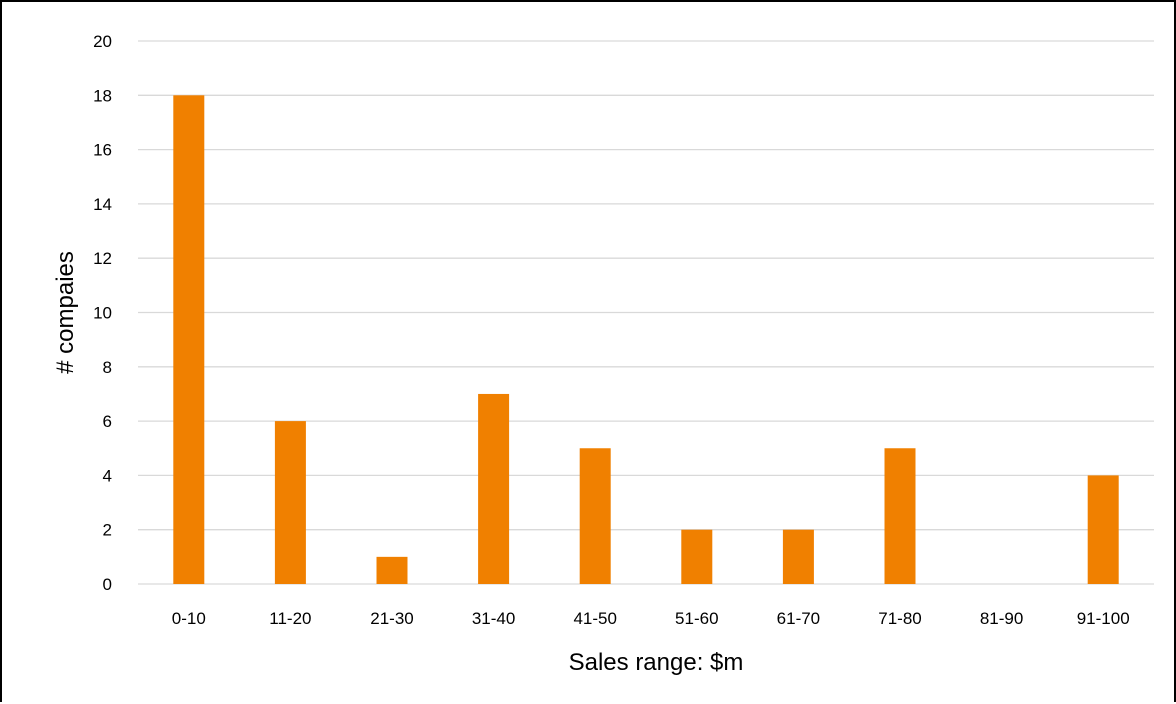 Image resolution: width=1176 pixels, height=704 pixels. Describe the element at coordinates (391, 618) in the screenshot. I see `x-tick-label: 21-30` at that location.